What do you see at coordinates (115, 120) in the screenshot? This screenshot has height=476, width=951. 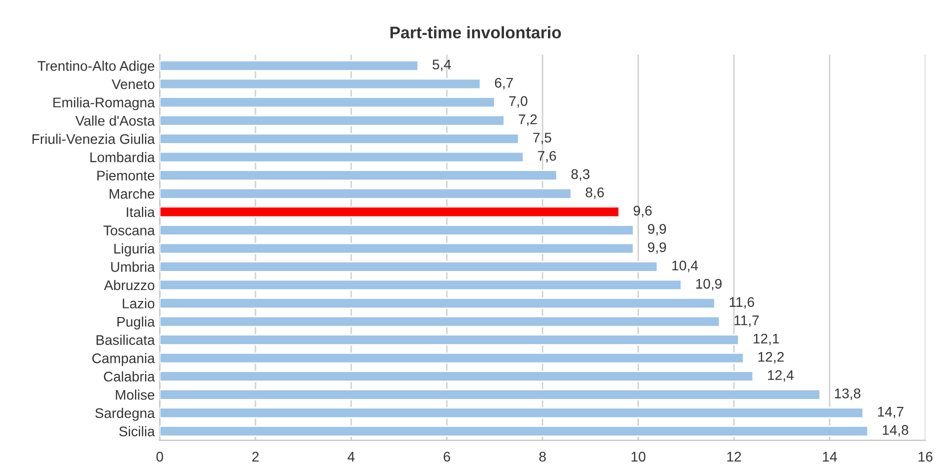 I see `y-tick-label: Valle d'Aosta` at bounding box center [115, 120].